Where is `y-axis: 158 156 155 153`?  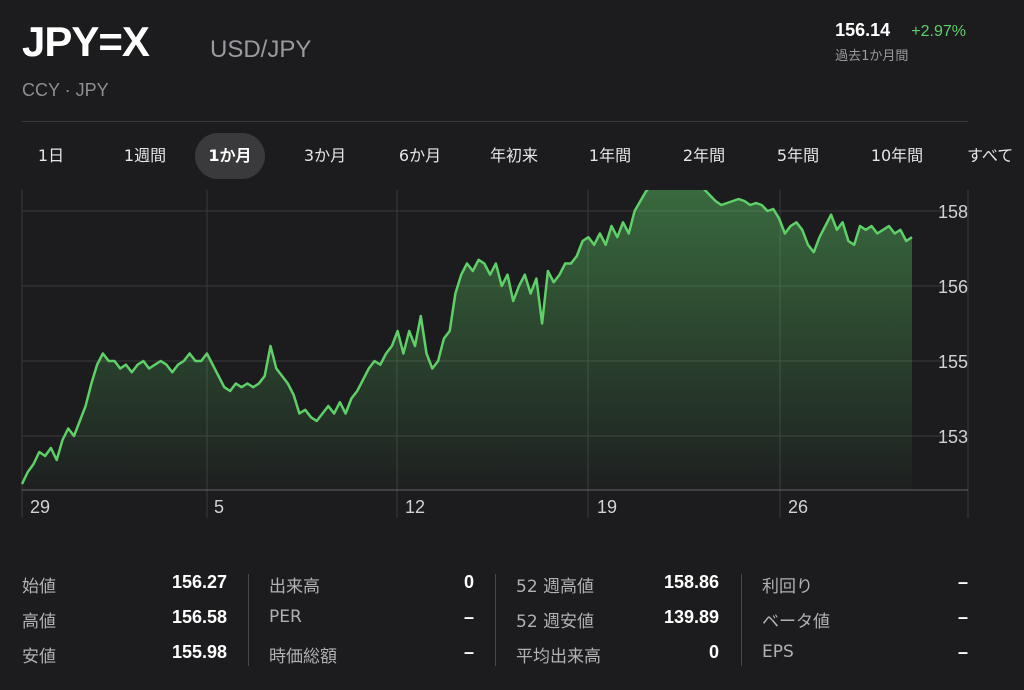 y-axis: 158 156 155 153 is located at coordinates (953, 324).